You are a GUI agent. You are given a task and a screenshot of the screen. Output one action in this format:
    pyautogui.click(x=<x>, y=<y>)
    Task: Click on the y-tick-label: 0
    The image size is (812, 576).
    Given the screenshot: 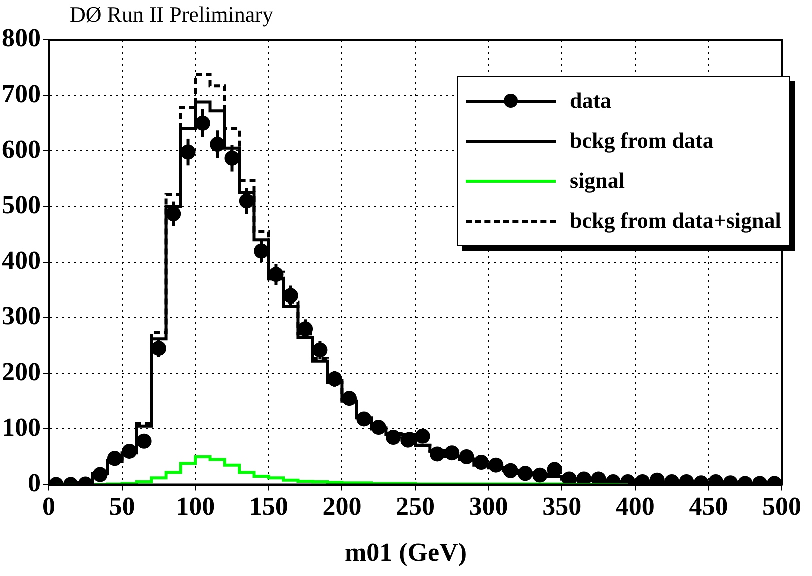 What is the action you would take?
    pyautogui.click(x=34, y=483)
    